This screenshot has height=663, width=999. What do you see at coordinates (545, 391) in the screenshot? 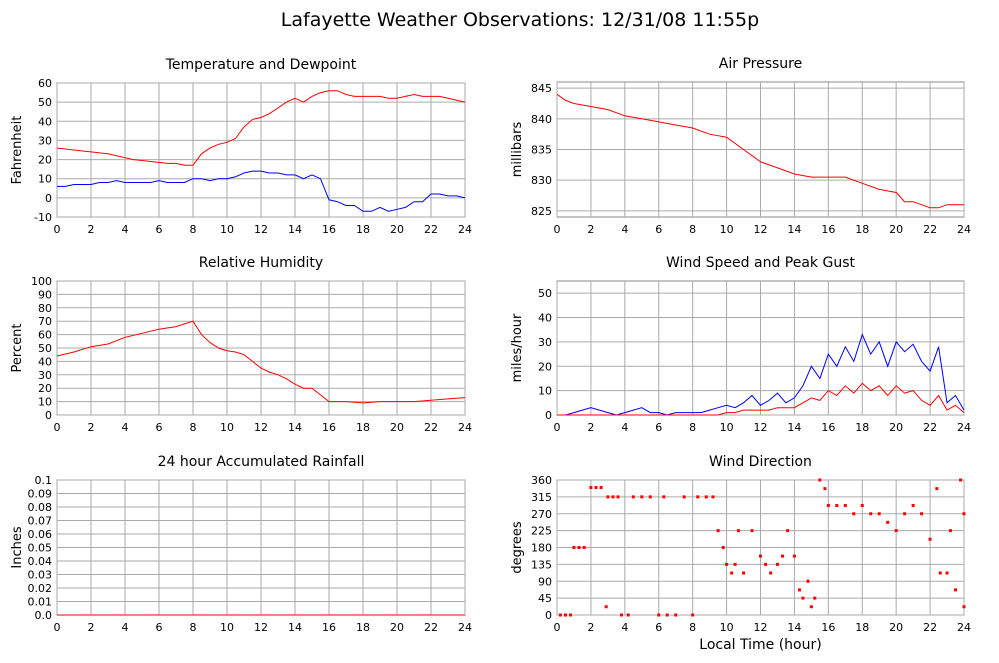
I see `y-tick-label: 10` at bounding box center [545, 391].